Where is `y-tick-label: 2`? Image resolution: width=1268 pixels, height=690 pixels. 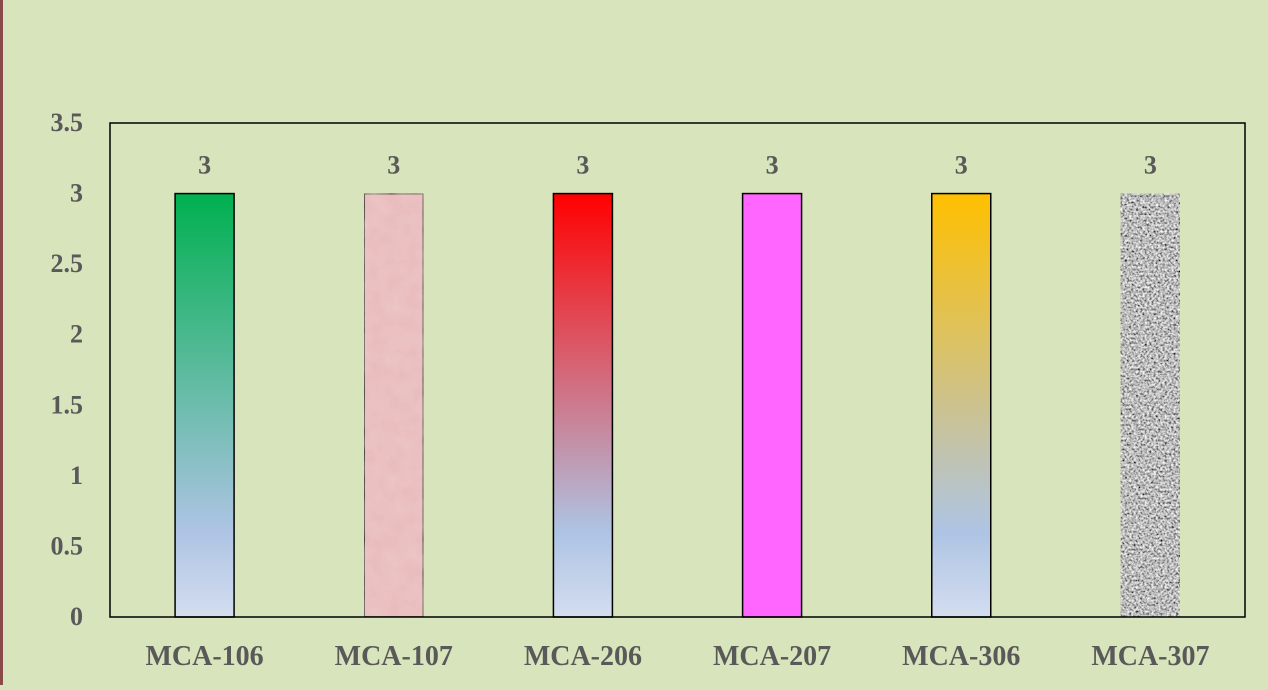
y-tick-label: 2 is located at coordinates (76, 334).